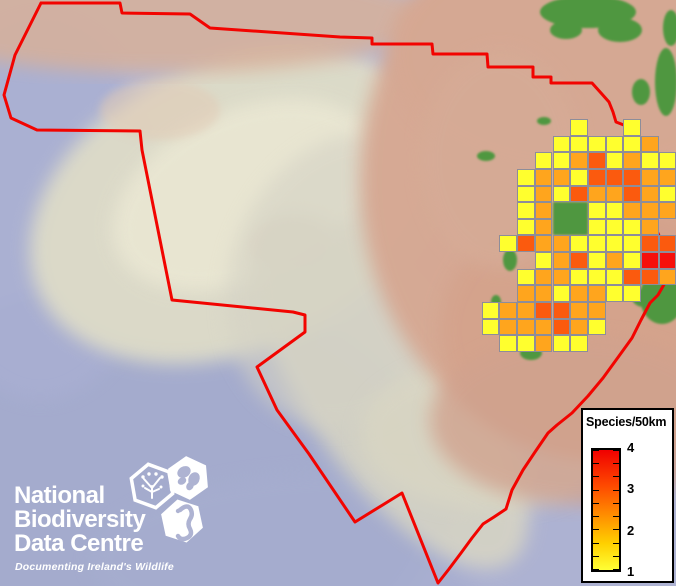  What do you see at coordinates (631, 447) in the screenshot?
I see `legend-label-4: 4` at bounding box center [631, 447].